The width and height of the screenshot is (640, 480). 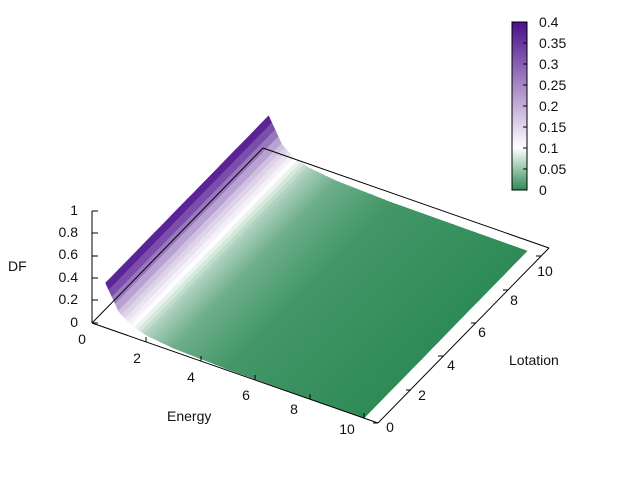 I want to click on y-axis-label: Lotation, so click(x=534, y=360).